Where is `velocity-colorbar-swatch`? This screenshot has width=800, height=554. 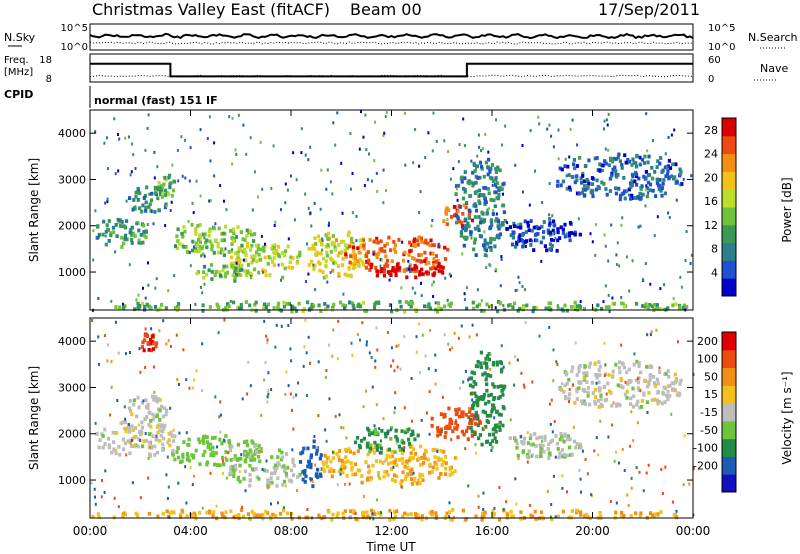
velocity-colorbar-swatch is located at coordinates (729, 359).